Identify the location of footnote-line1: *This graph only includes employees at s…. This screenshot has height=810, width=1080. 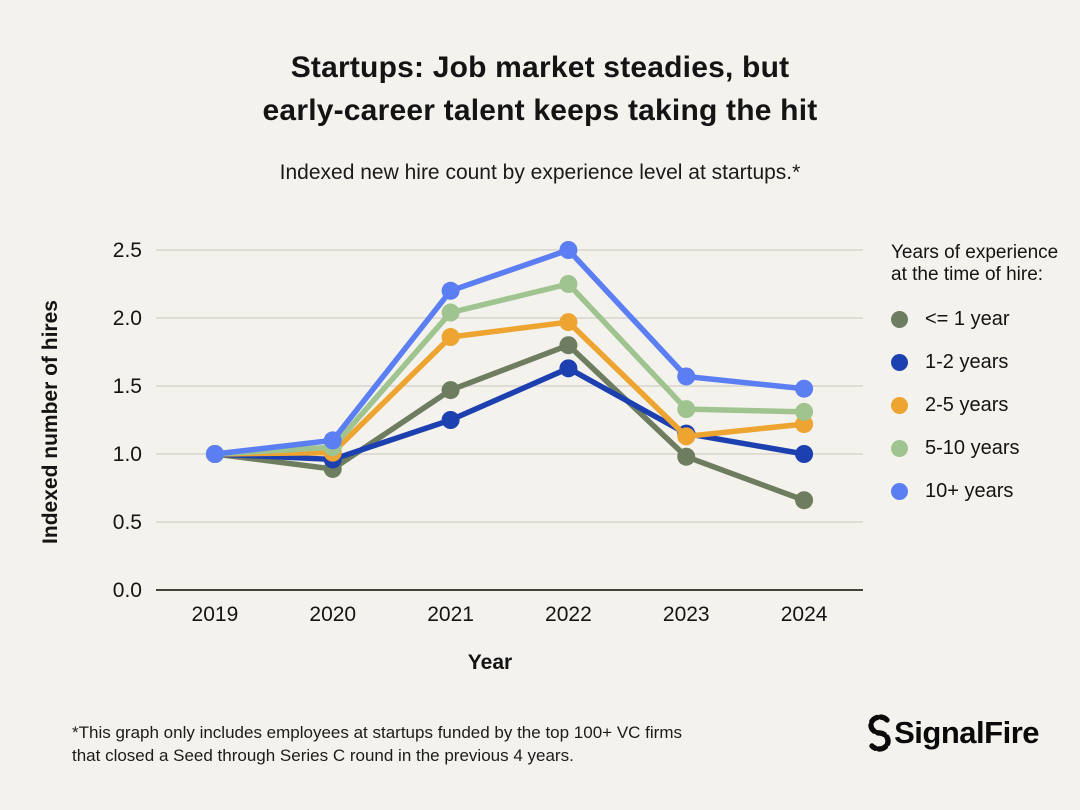
(377, 732).